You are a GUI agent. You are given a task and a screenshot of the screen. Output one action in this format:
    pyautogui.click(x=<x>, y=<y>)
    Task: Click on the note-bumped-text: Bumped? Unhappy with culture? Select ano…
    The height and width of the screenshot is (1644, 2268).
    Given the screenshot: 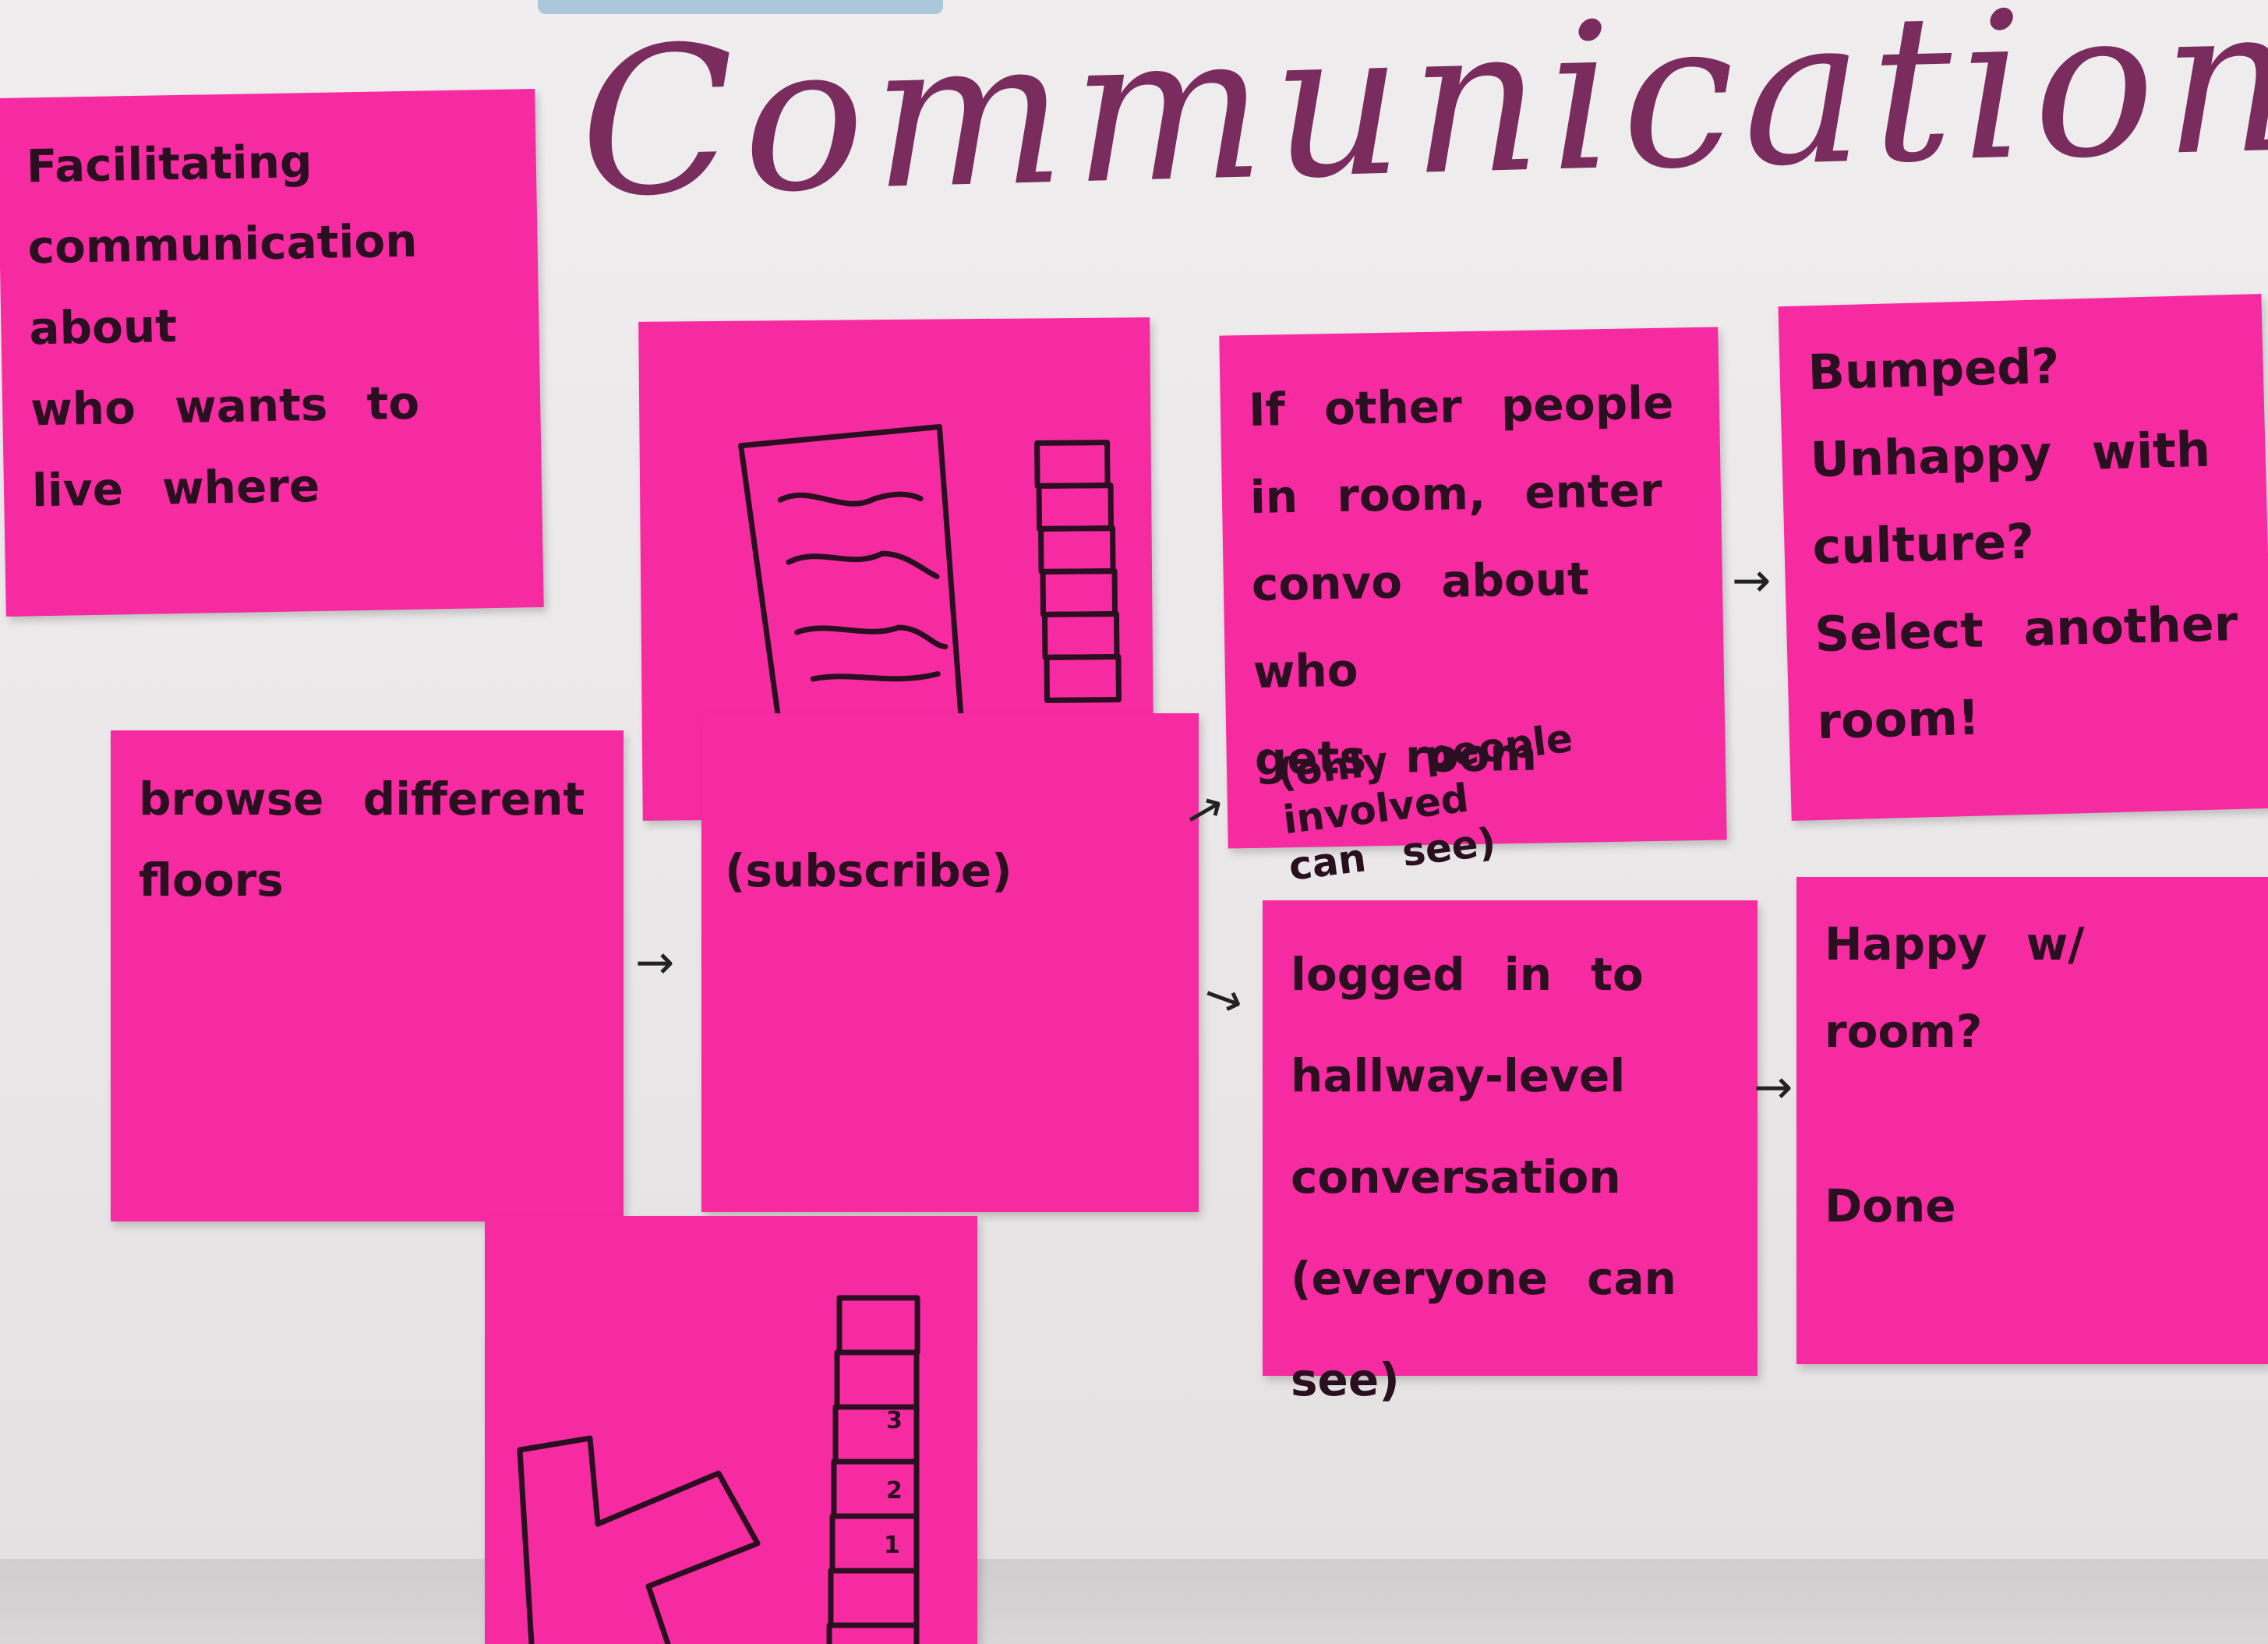 What is the action you would take?
    pyautogui.click(x=2023, y=544)
    